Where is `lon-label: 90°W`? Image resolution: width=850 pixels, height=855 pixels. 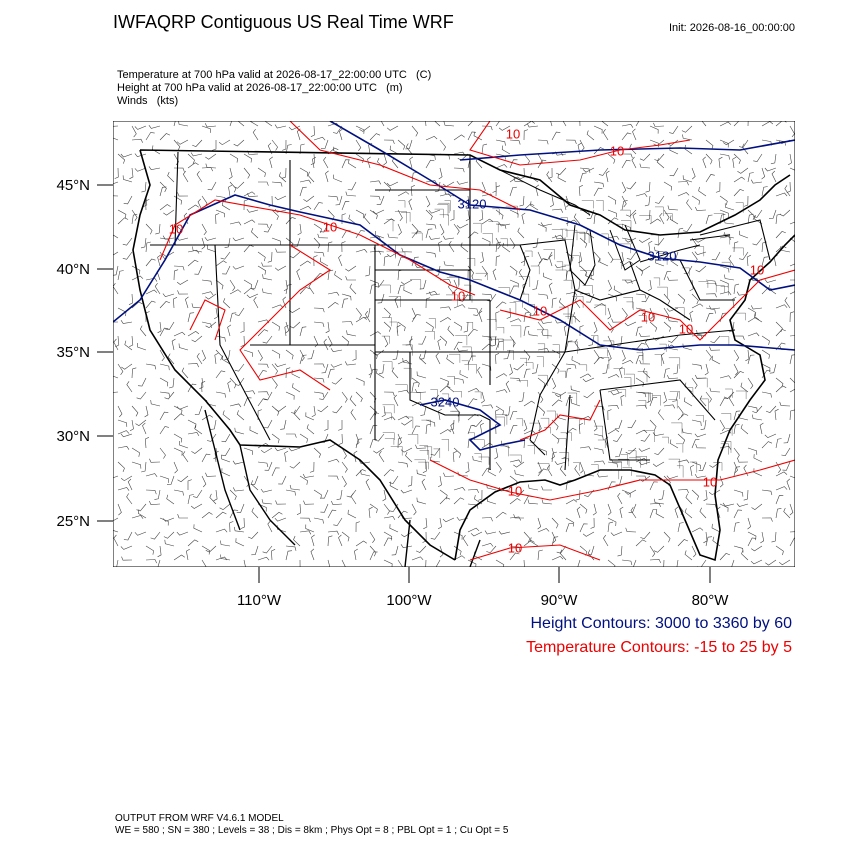
lon-label: 90°W is located at coordinates (560, 600).